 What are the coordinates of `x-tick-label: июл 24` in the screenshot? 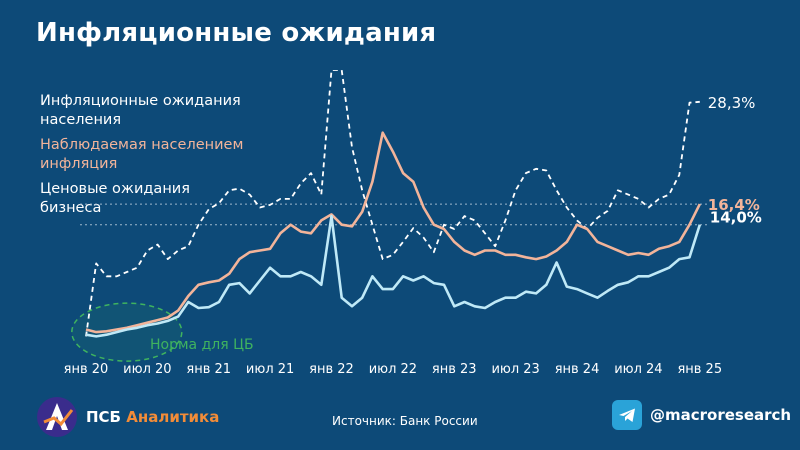 It's located at (638, 369).